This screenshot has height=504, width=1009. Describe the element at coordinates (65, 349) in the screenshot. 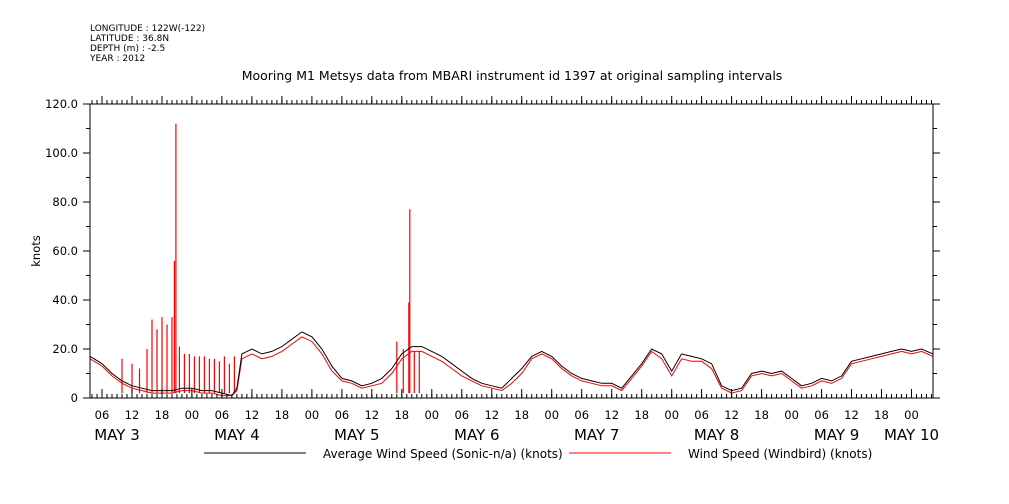

I see `y-tick-label: 20.0` at that location.